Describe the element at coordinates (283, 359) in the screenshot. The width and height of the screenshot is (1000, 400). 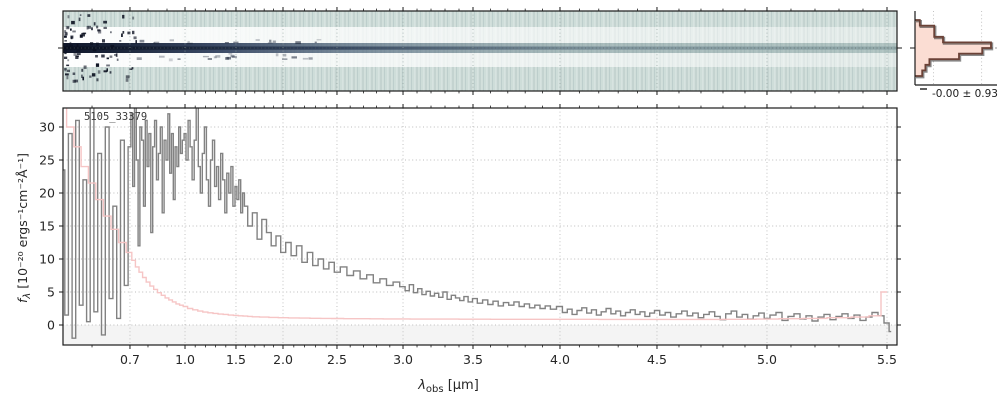
I see `x-tick-label: 2.0` at that location.